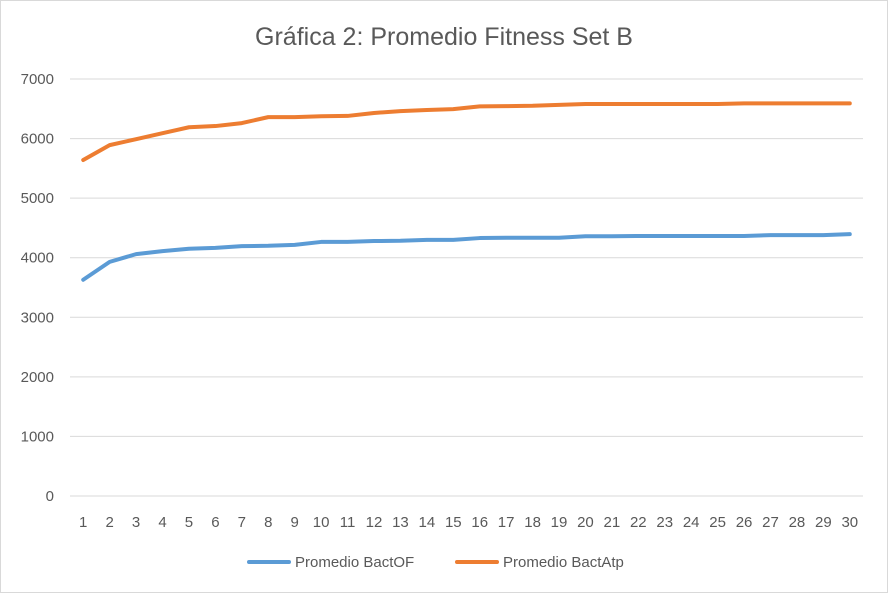 The height and width of the screenshot is (597, 888). I want to click on x-tick-label: 29, so click(823, 522).